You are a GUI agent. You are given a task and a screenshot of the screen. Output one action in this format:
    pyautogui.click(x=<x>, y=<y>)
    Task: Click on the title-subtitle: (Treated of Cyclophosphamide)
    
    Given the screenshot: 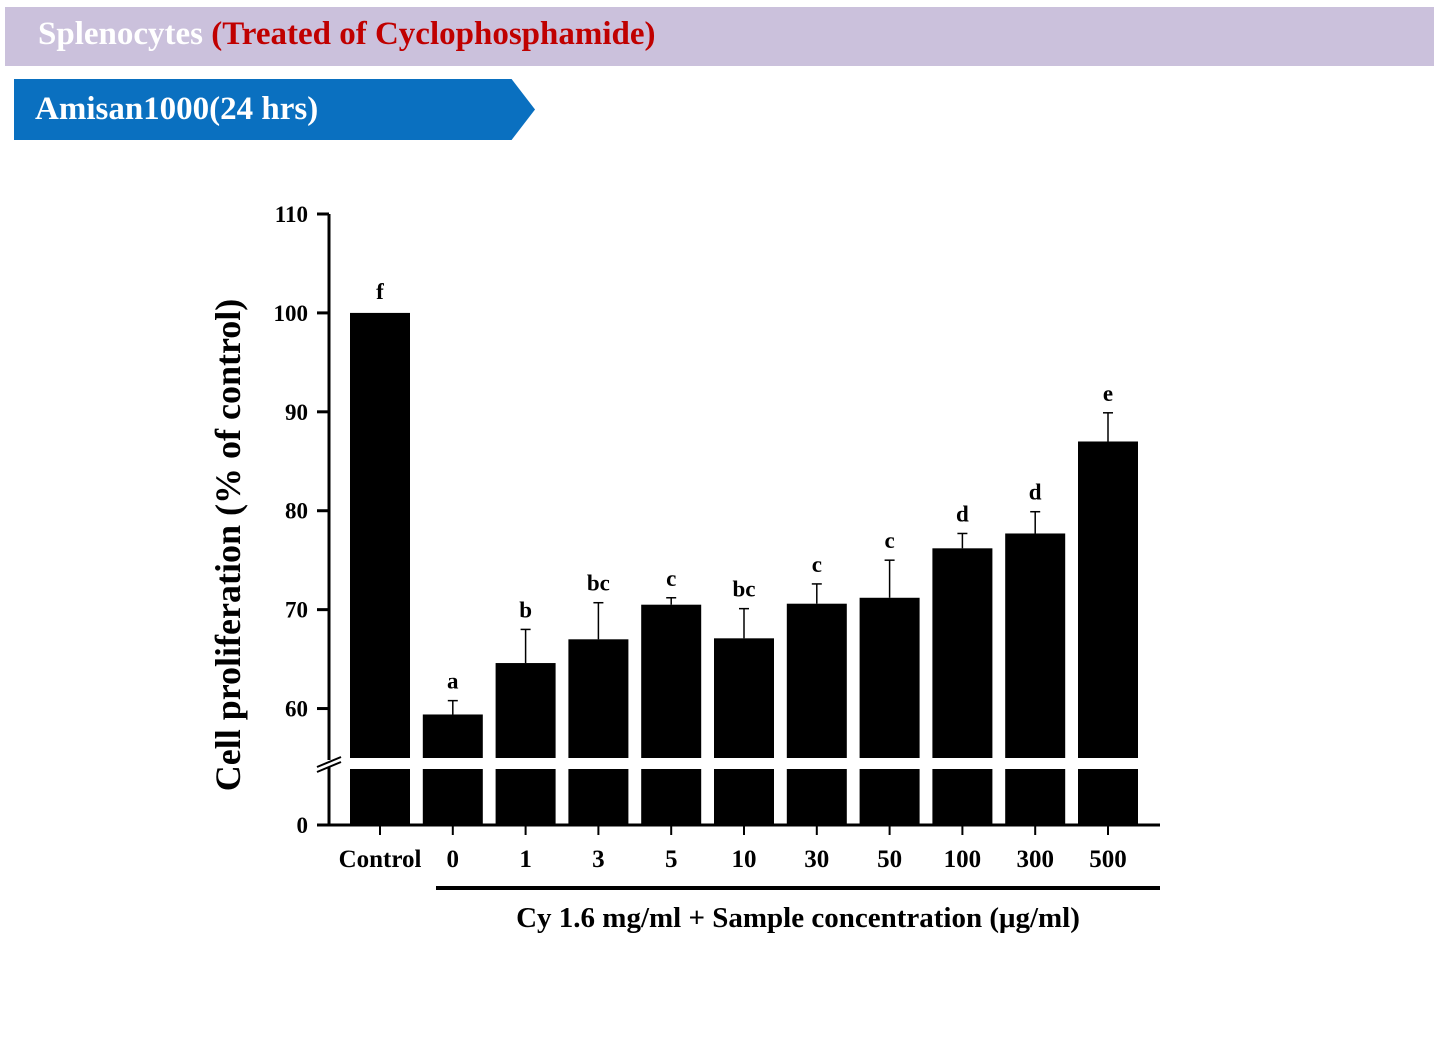 What is the action you would take?
    pyautogui.click(x=433, y=34)
    